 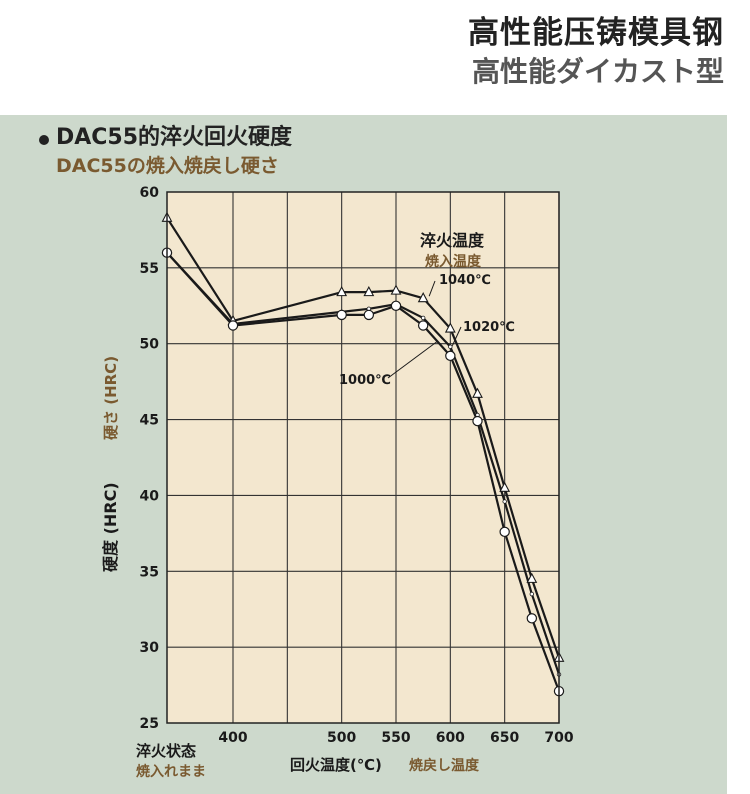 What do you see at coordinates (174, 137) in the screenshot?
I see `caption-title-cn: DAC55的淬火回火硬度` at bounding box center [174, 137].